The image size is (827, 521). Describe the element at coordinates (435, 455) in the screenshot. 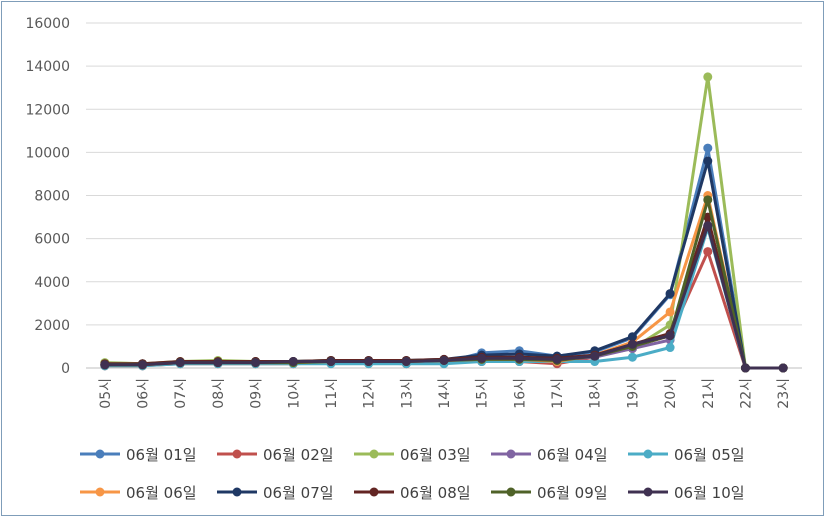

I see `legend-label: 06월 03일` at that location.